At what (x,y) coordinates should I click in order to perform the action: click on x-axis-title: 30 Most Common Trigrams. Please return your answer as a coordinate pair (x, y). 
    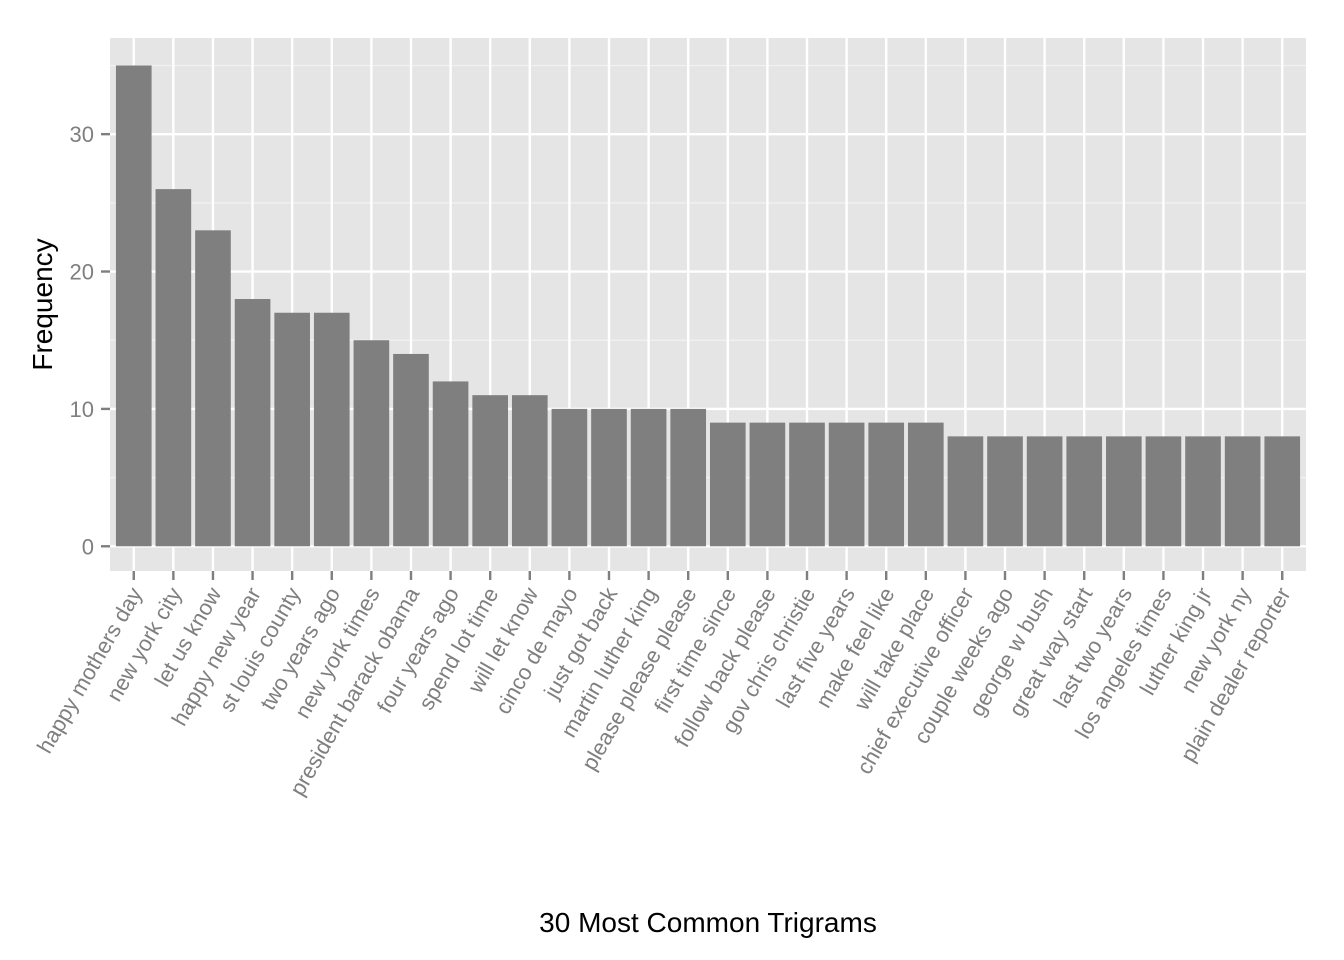
    Looking at the image, I should click on (708, 922).